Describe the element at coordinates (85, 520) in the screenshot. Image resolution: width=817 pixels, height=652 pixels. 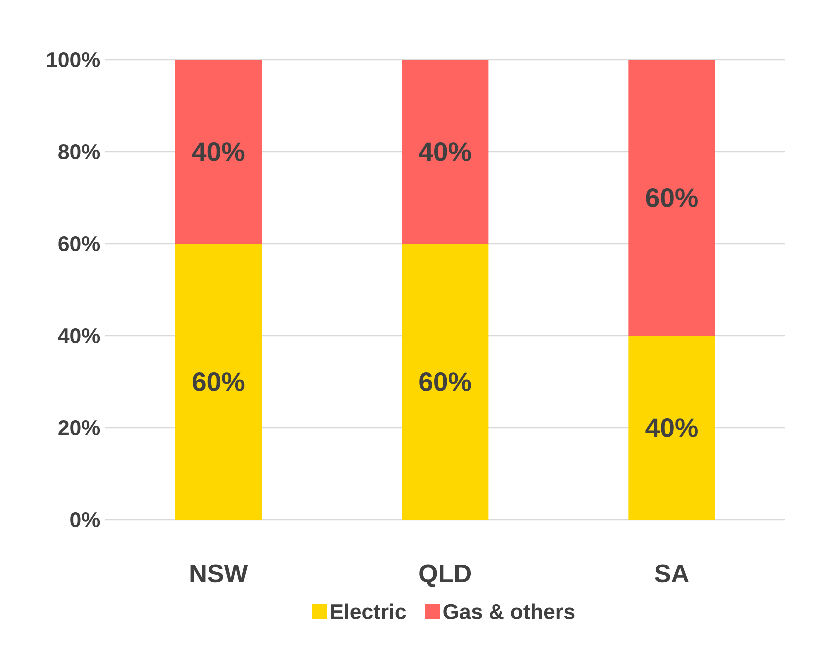
I see `y-tick-label: 0%` at that location.